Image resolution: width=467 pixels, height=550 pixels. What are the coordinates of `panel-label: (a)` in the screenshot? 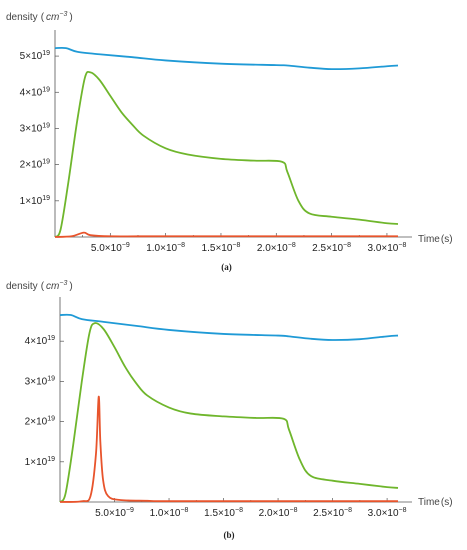 It's located at (226, 267).